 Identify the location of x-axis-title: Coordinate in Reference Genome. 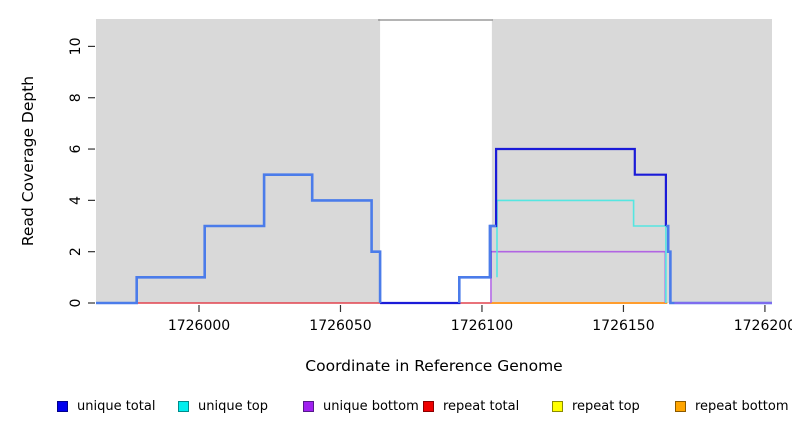
(433, 366).